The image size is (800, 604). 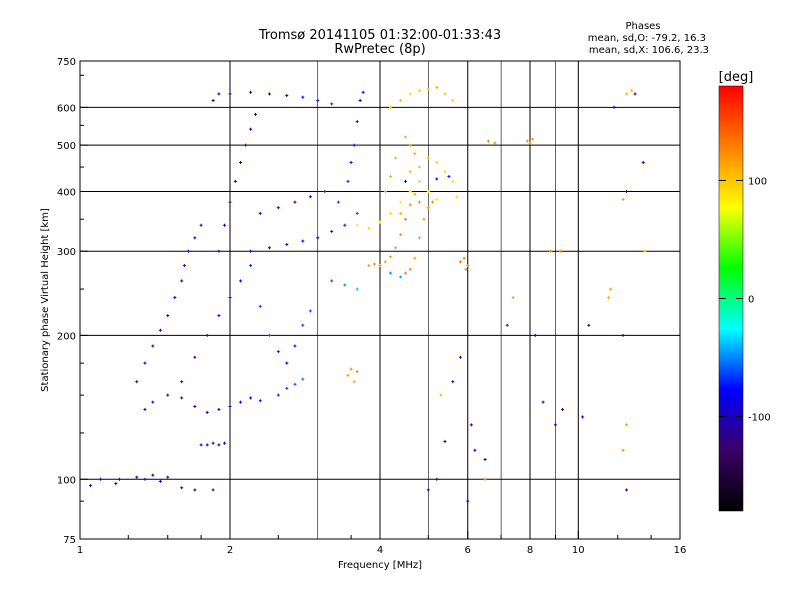 I want to click on y-tick-label: 100, so click(x=66, y=480).